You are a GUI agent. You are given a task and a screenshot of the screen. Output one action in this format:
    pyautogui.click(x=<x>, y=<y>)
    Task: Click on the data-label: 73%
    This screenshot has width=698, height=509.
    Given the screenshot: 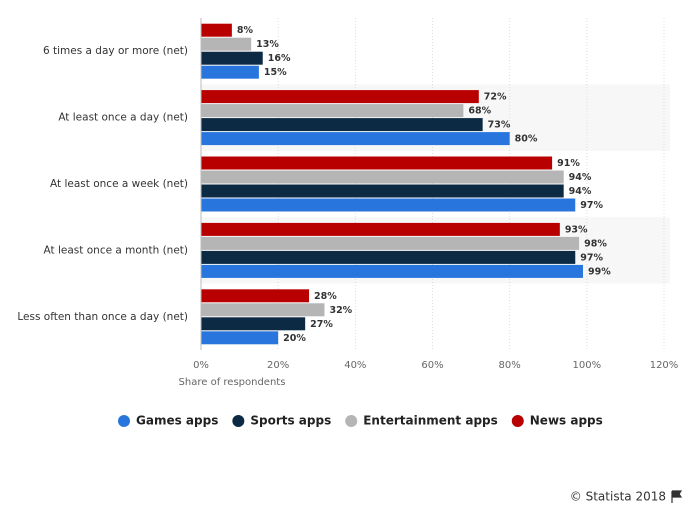 What is the action you would take?
    pyautogui.click(x=499, y=125)
    